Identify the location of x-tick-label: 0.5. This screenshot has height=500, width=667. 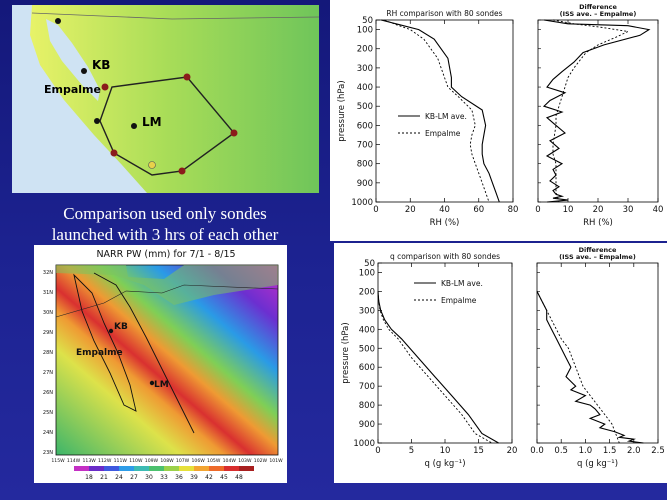
(561, 451).